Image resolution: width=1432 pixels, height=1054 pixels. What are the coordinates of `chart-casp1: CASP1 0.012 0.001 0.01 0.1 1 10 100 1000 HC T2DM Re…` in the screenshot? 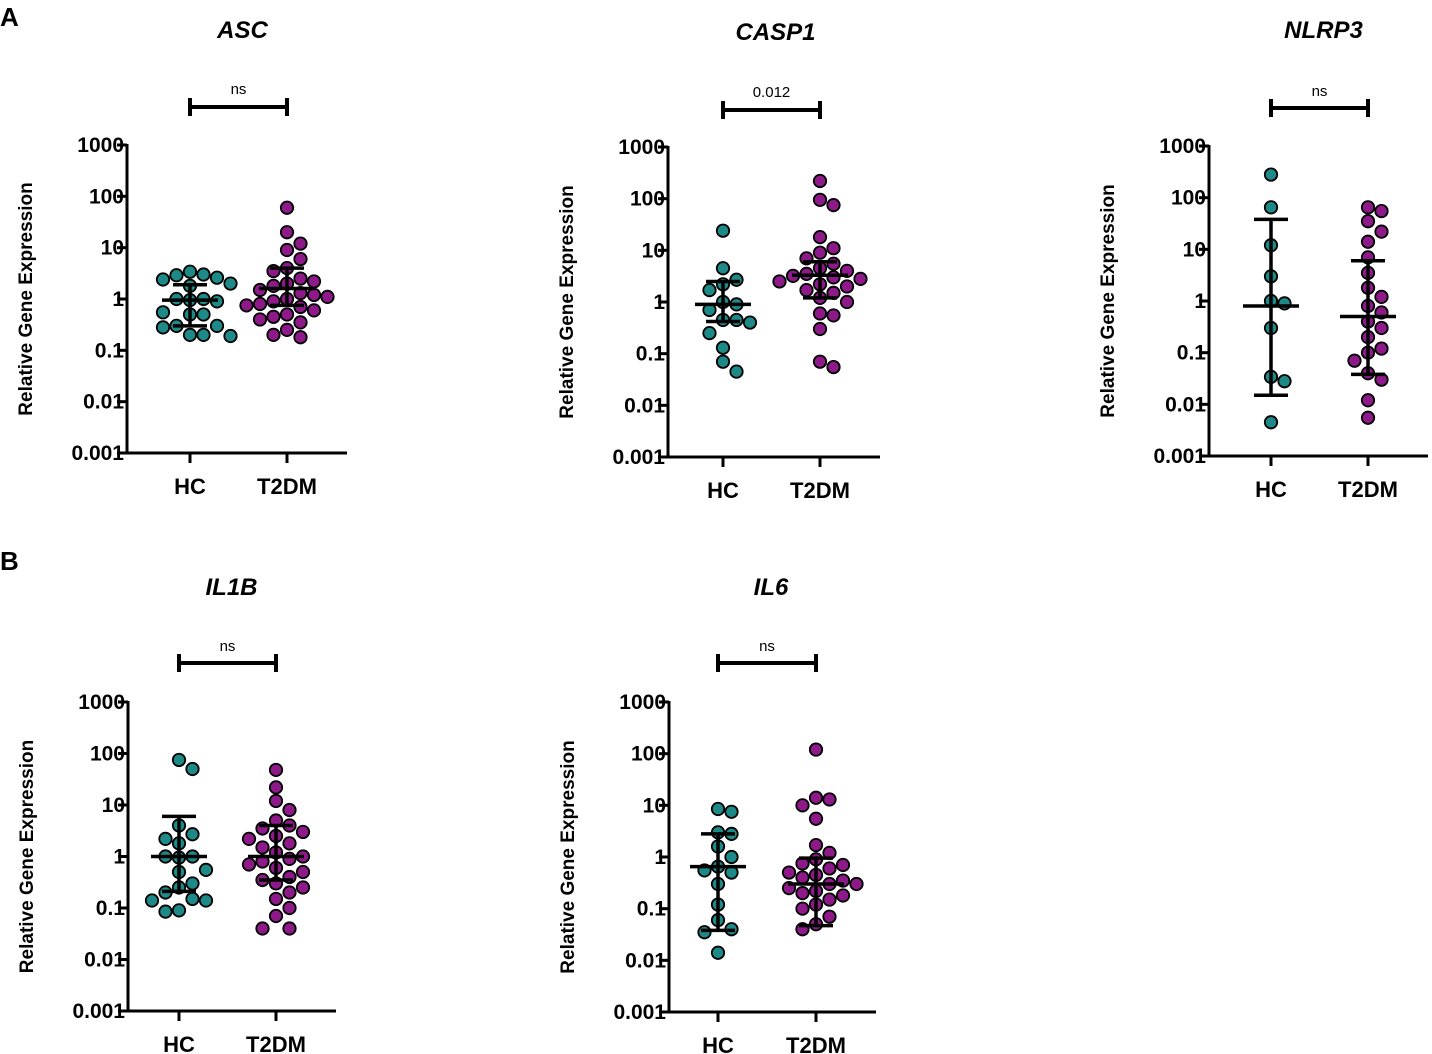 It's located at (718, 261).